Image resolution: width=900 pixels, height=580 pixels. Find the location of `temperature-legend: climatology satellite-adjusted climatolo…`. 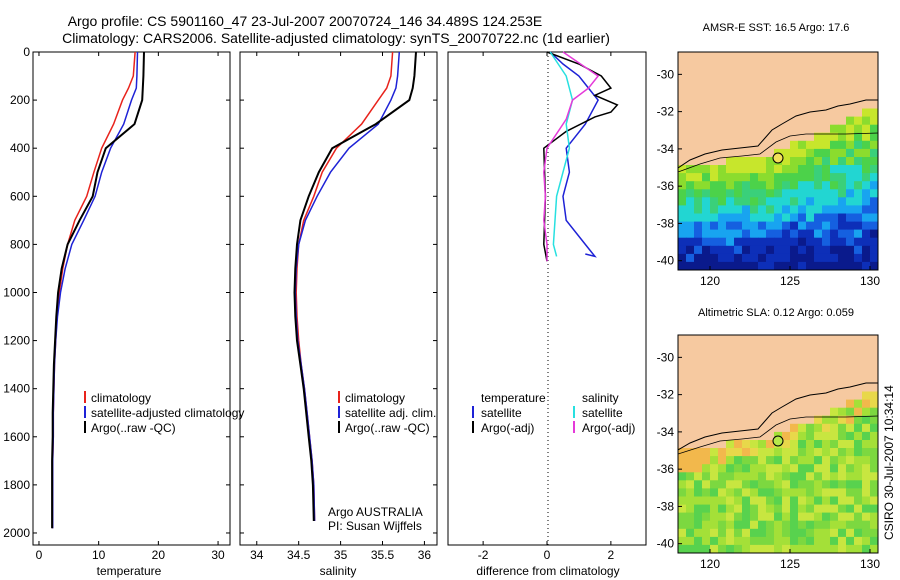

temperature-legend: climatology satellite-adjusted climatolo… is located at coordinates (164, 413).